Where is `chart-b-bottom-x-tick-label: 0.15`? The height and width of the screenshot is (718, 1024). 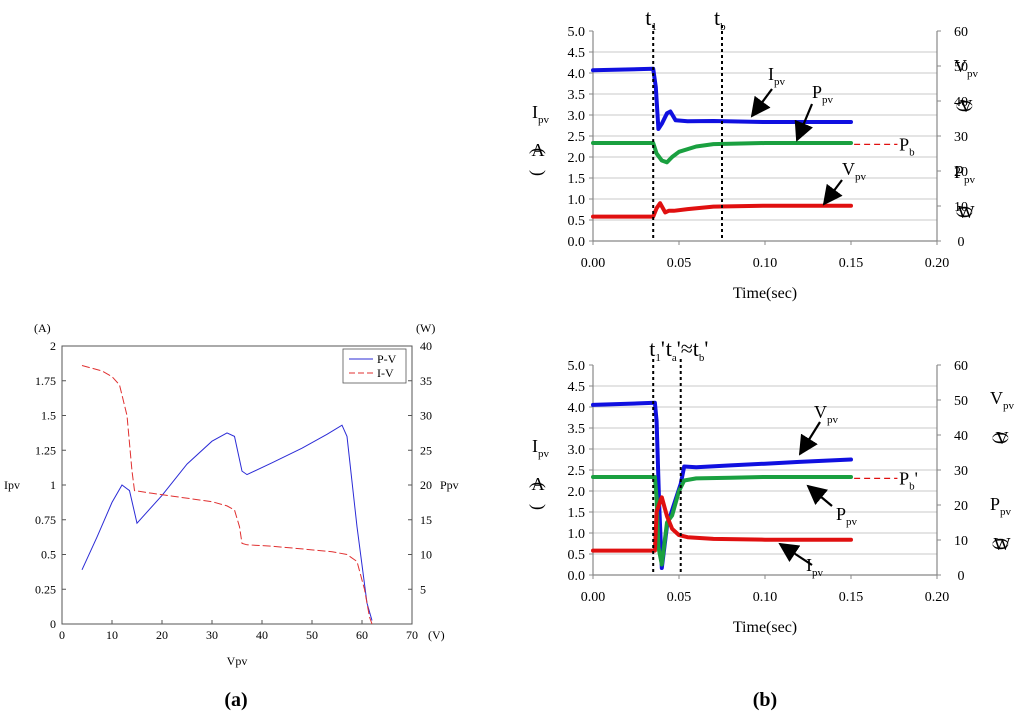
chart-b-bottom-x-tick-label: 0.15 is located at coordinates (851, 597).